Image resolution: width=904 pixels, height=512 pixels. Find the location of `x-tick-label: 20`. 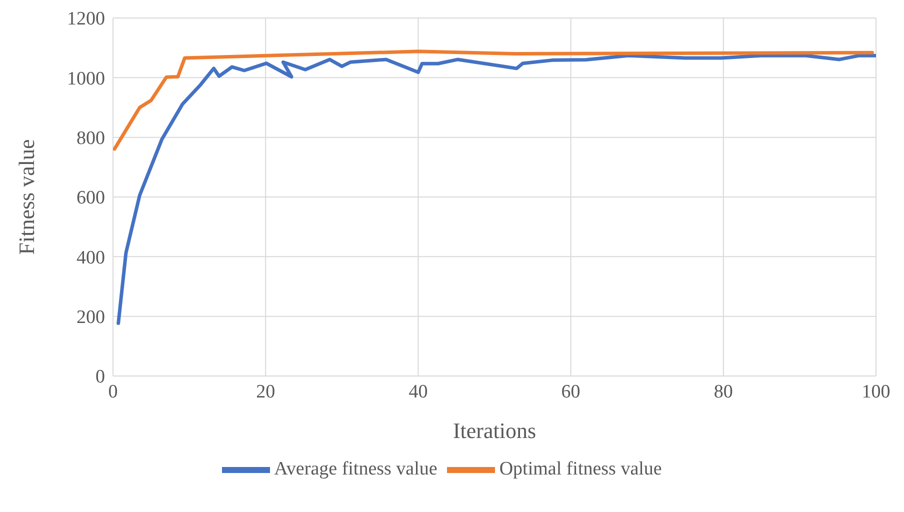

x-tick-label: 20 is located at coordinates (266, 391).